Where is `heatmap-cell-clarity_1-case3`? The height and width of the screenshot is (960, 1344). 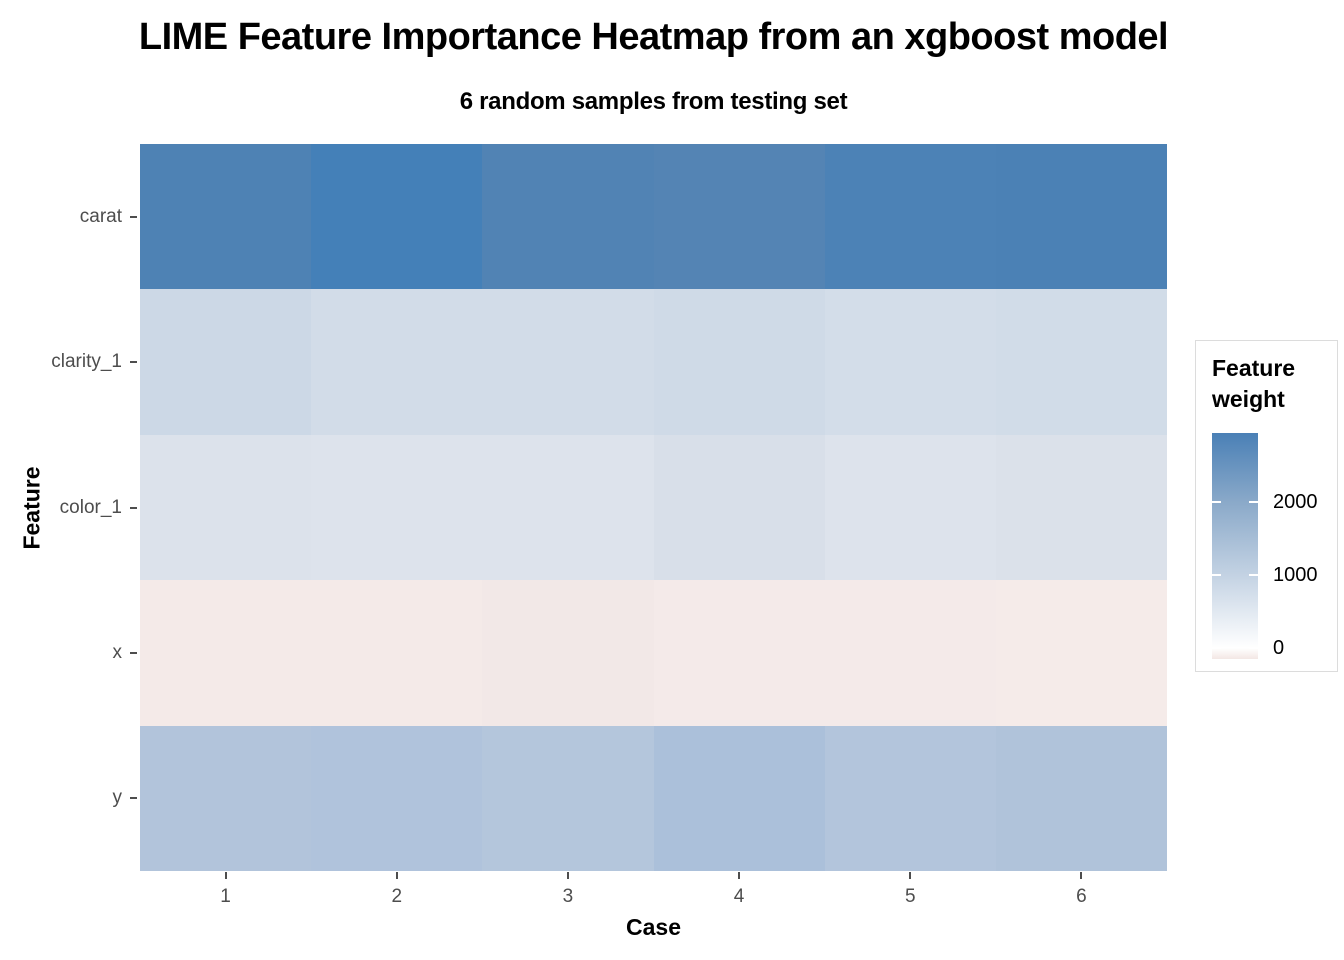 heatmap-cell-clarity_1-case3 is located at coordinates (568, 362).